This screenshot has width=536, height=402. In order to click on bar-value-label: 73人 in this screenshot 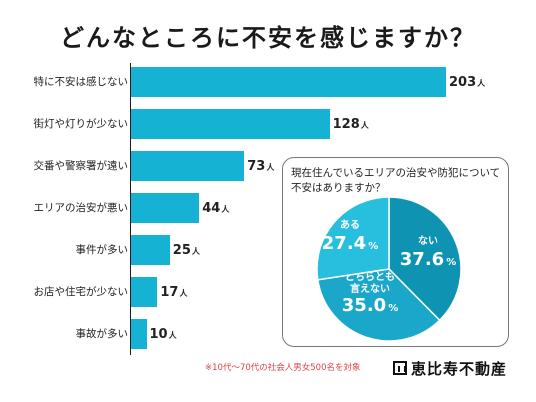, I will do `click(260, 167)`.